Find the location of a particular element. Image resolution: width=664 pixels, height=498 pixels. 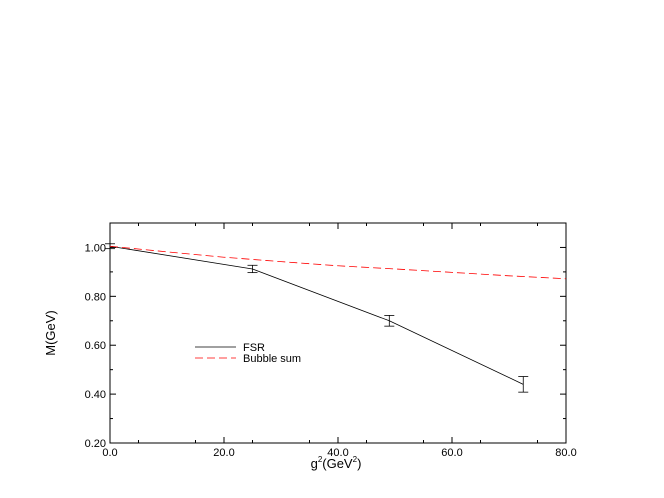

series-line-bubble-sum is located at coordinates (338, 262).